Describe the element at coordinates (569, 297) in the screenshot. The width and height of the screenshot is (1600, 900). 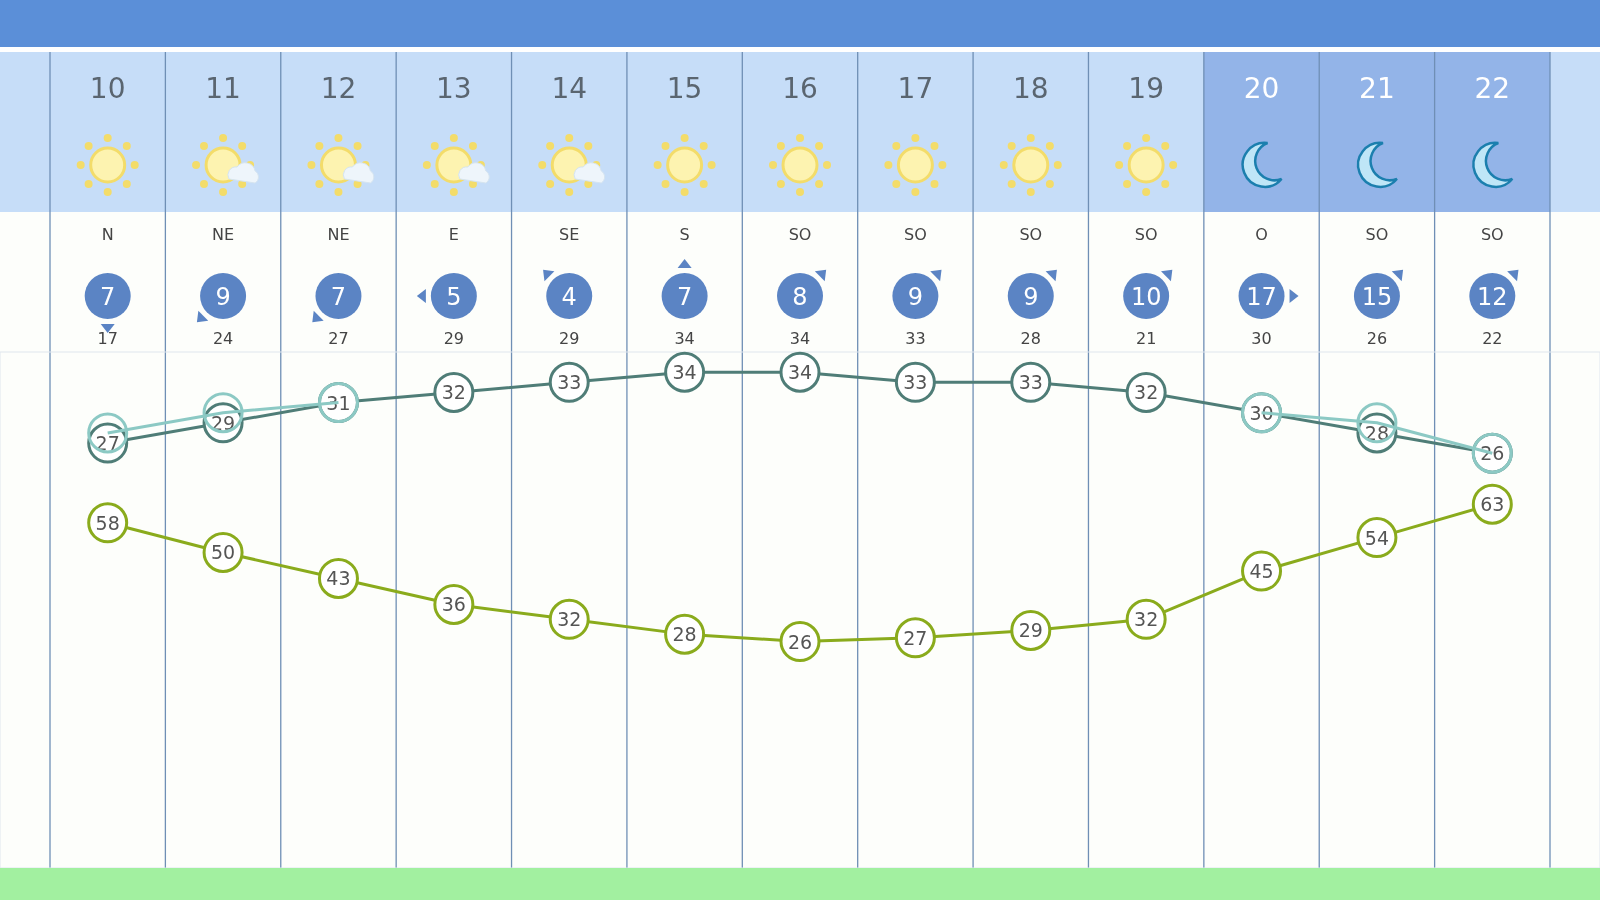
I see `text: 4` at that location.